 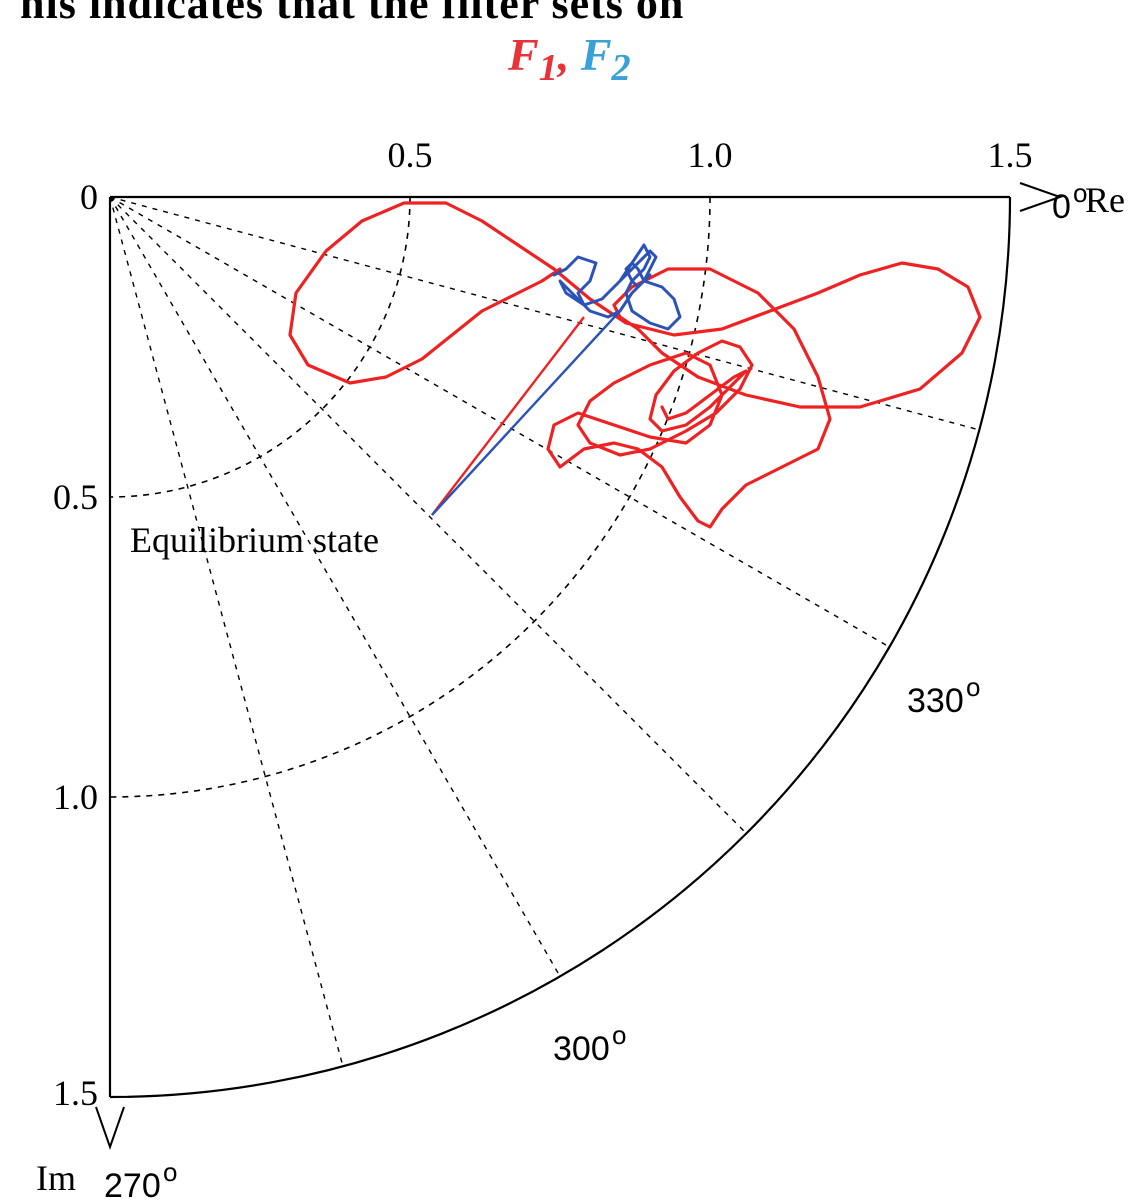 I want to click on y-tick-label: 1.0, so click(x=75, y=797).